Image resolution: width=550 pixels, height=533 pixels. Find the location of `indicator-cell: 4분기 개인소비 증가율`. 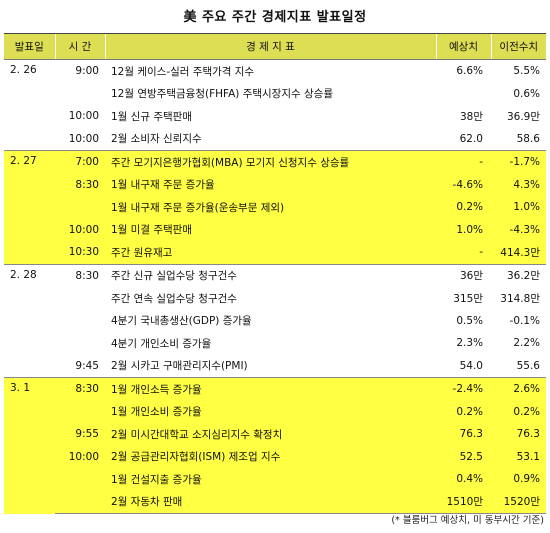

indicator-cell: 4분기 개인소비 증가율 is located at coordinates (270, 343).